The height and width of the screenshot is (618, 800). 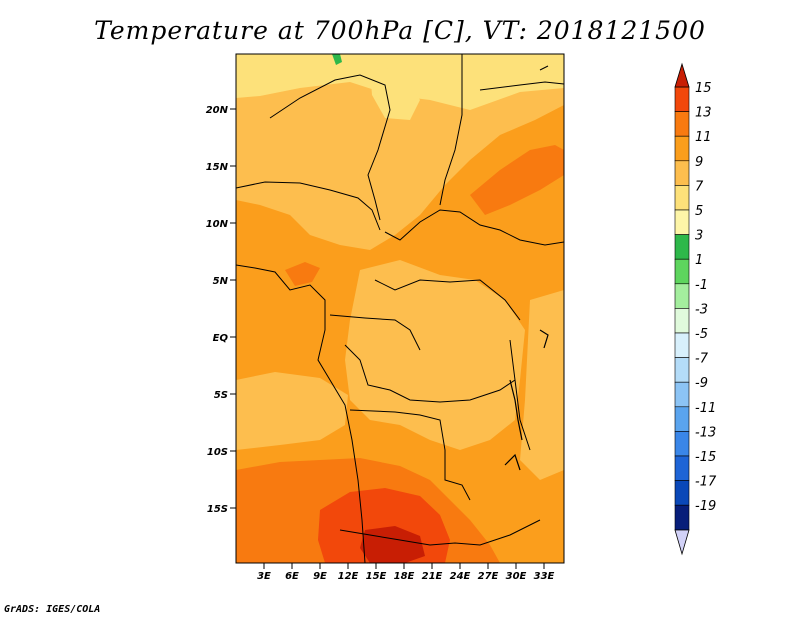 What do you see at coordinates (682, 542) in the screenshot?
I see `colorbar-bottom-arrow` at bounding box center [682, 542].